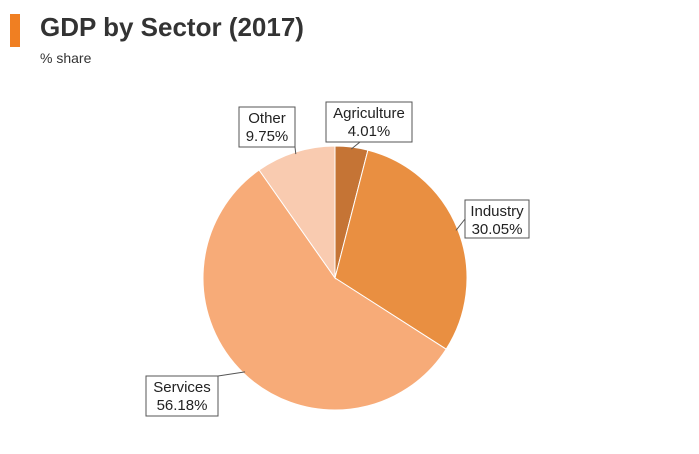  I want to click on slice-label-services: Services, so click(182, 387).